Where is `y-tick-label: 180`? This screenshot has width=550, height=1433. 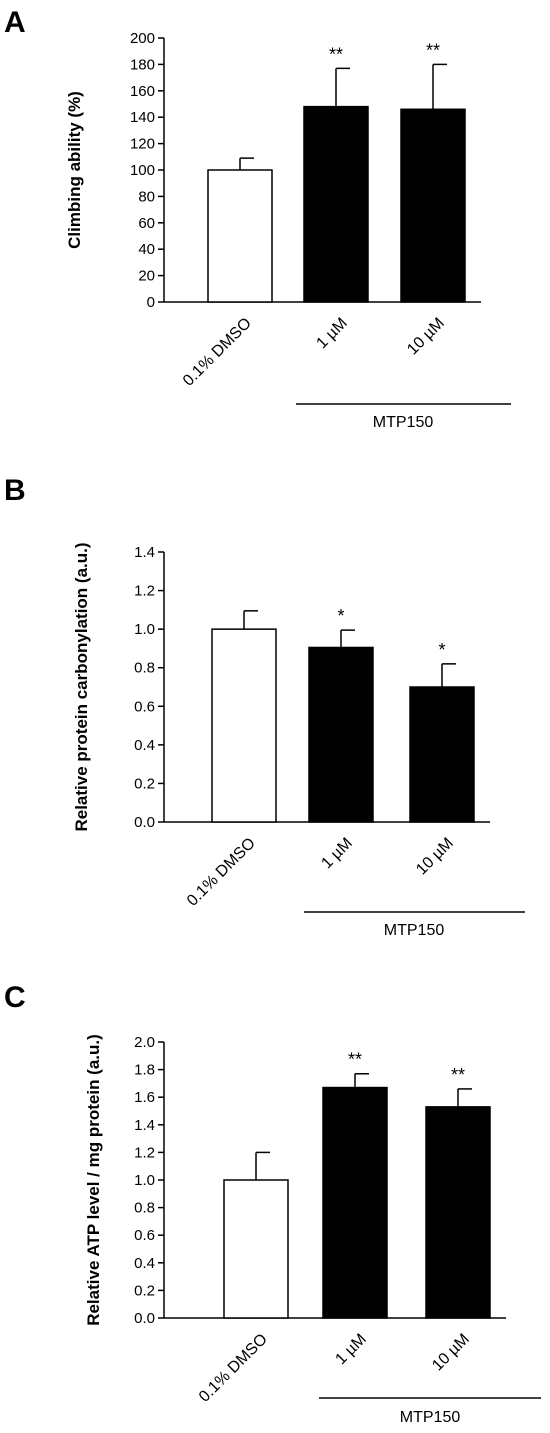
y-tick-label: 180 is located at coordinates (142, 64).